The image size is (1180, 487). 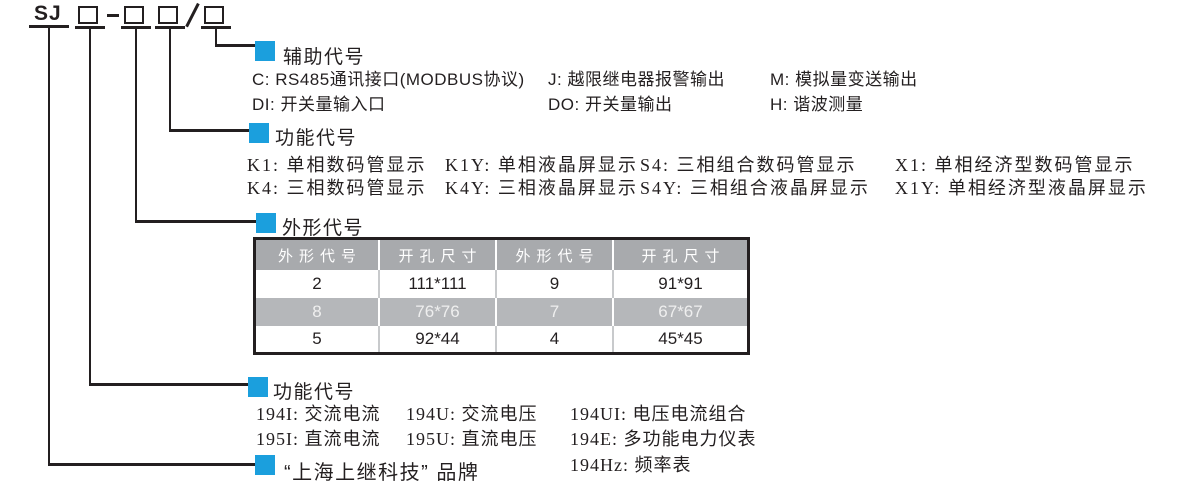 What do you see at coordinates (265, 465) in the screenshot?
I see `brand-section-bullet-icon` at bounding box center [265, 465].